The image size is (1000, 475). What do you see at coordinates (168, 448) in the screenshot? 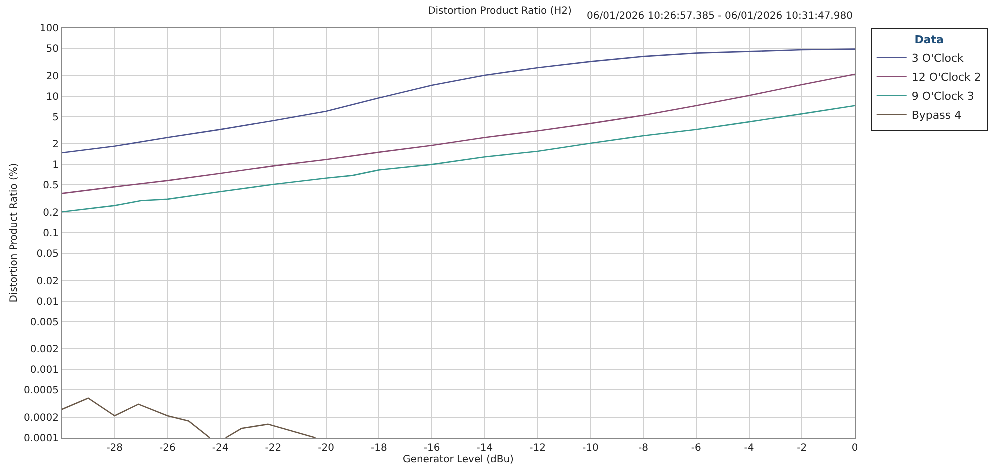
I see `x-tick-label: -26` at bounding box center [168, 448].